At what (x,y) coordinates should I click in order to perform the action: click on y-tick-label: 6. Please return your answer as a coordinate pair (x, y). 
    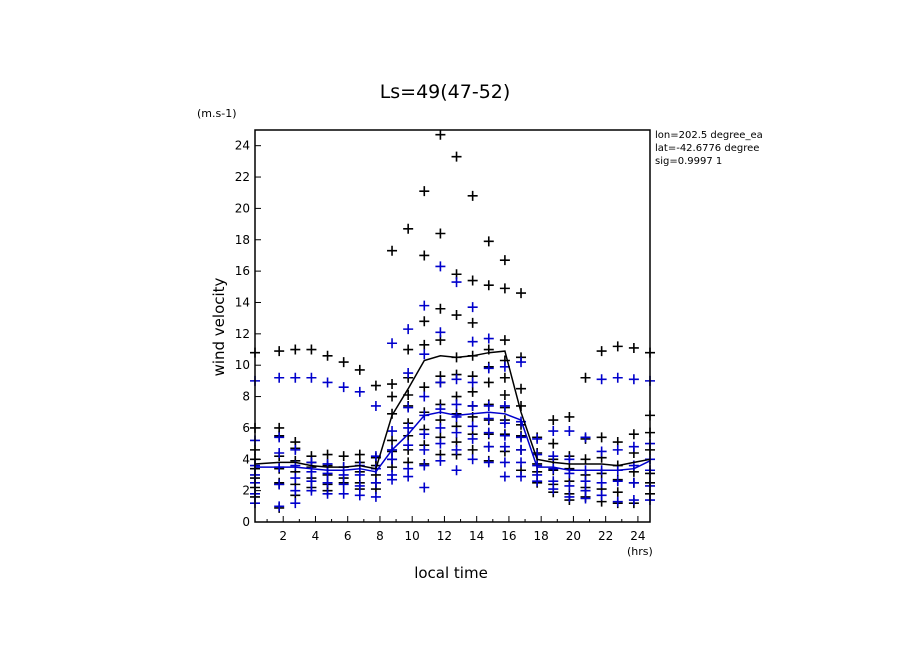
    Looking at the image, I should click on (246, 428).